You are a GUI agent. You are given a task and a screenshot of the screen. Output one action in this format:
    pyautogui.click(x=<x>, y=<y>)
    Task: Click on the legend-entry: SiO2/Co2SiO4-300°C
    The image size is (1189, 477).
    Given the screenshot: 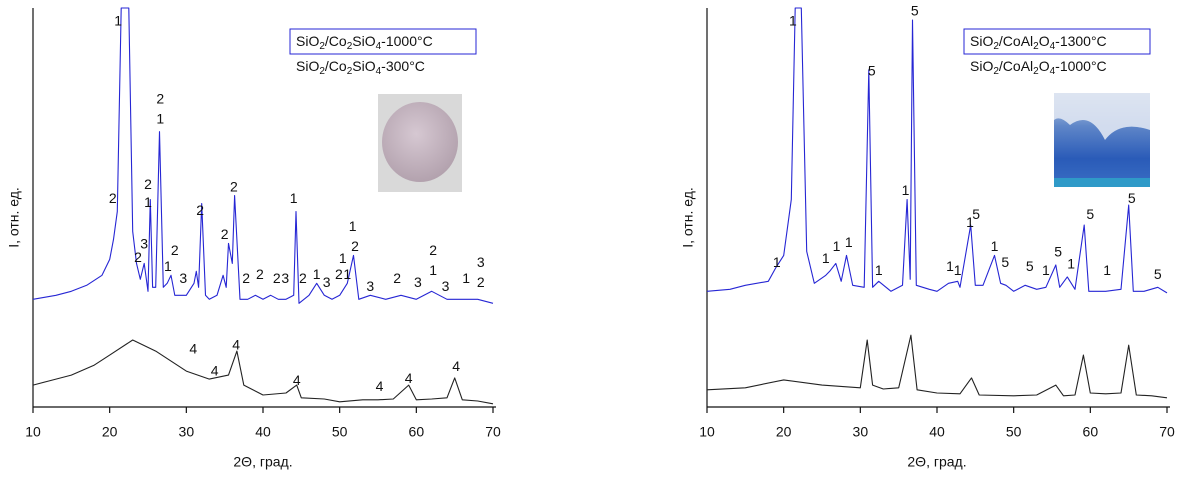 What is the action you would take?
    pyautogui.click(x=360, y=67)
    